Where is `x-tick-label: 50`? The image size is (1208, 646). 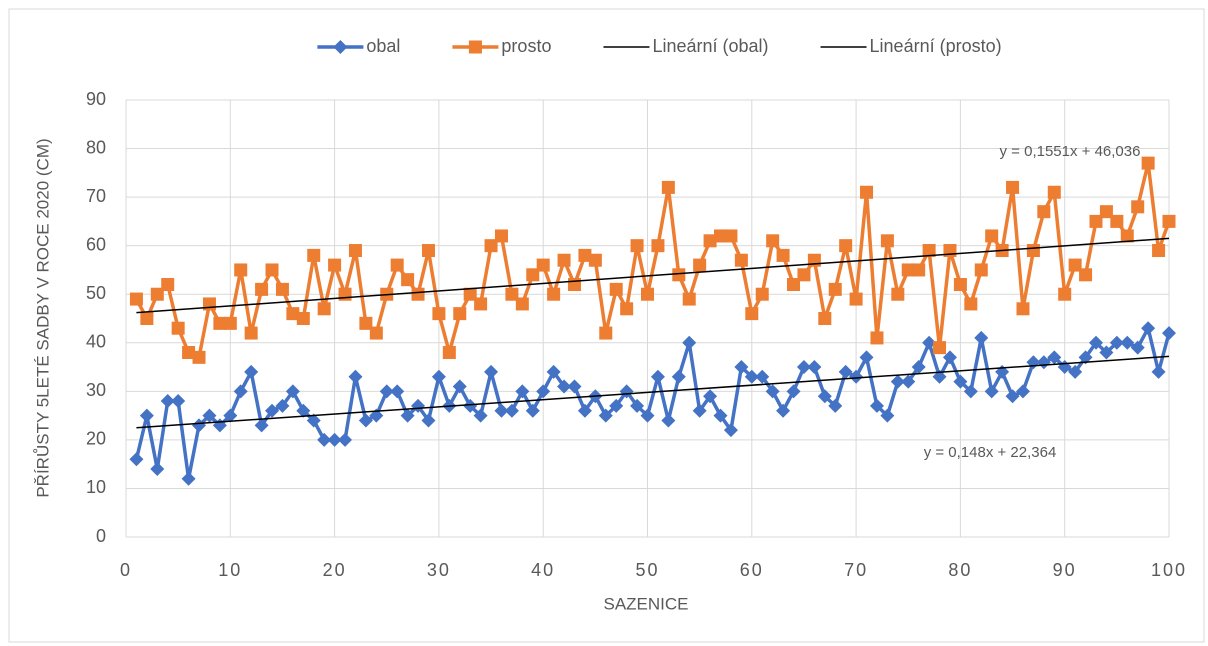
x-tick-label: 50 is located at coordinates (647, 570).